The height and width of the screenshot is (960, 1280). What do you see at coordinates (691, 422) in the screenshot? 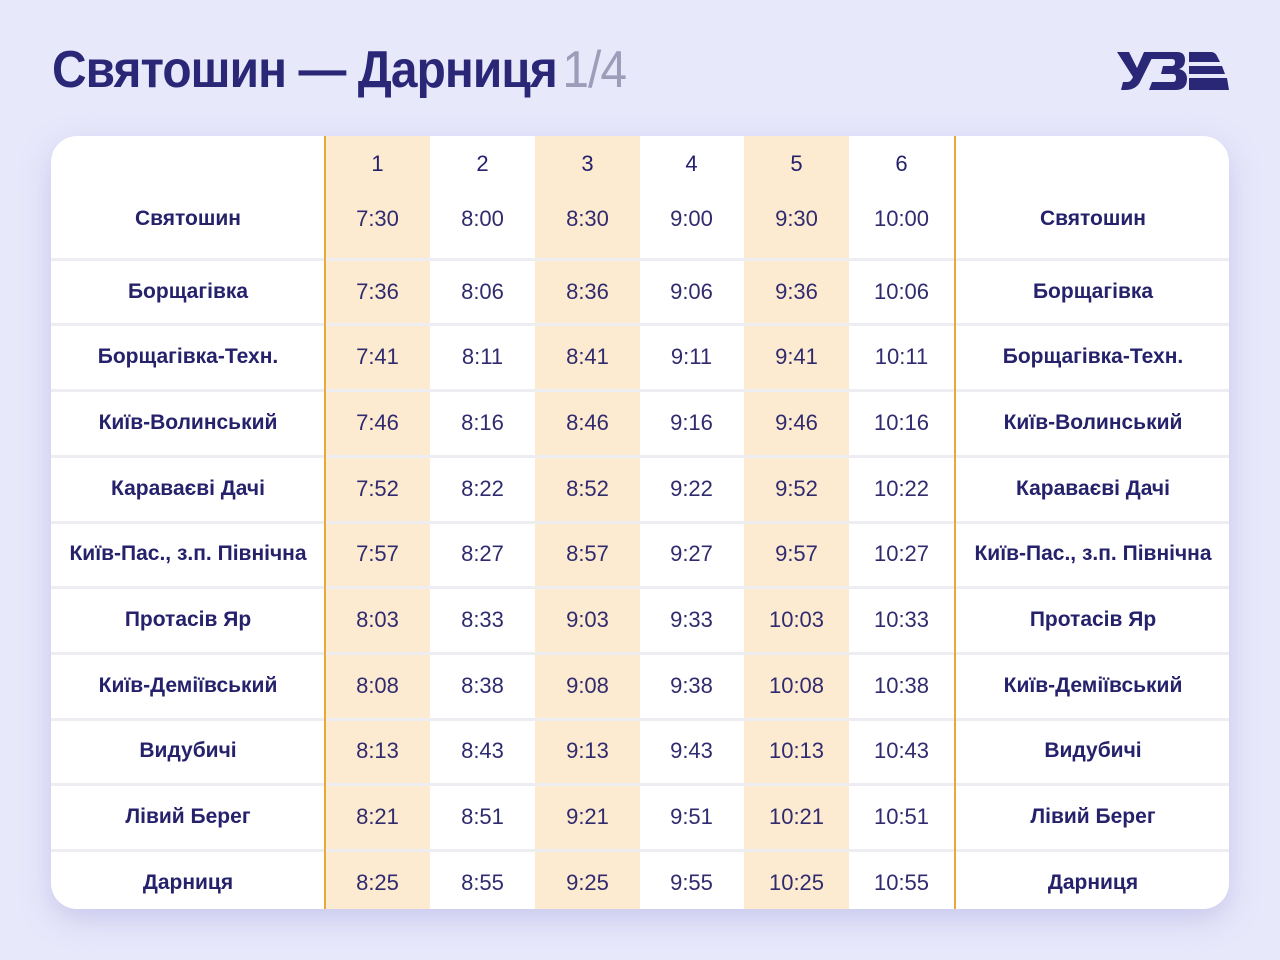
I see `departure-time: 9:16` at bounding box center [691, 422].